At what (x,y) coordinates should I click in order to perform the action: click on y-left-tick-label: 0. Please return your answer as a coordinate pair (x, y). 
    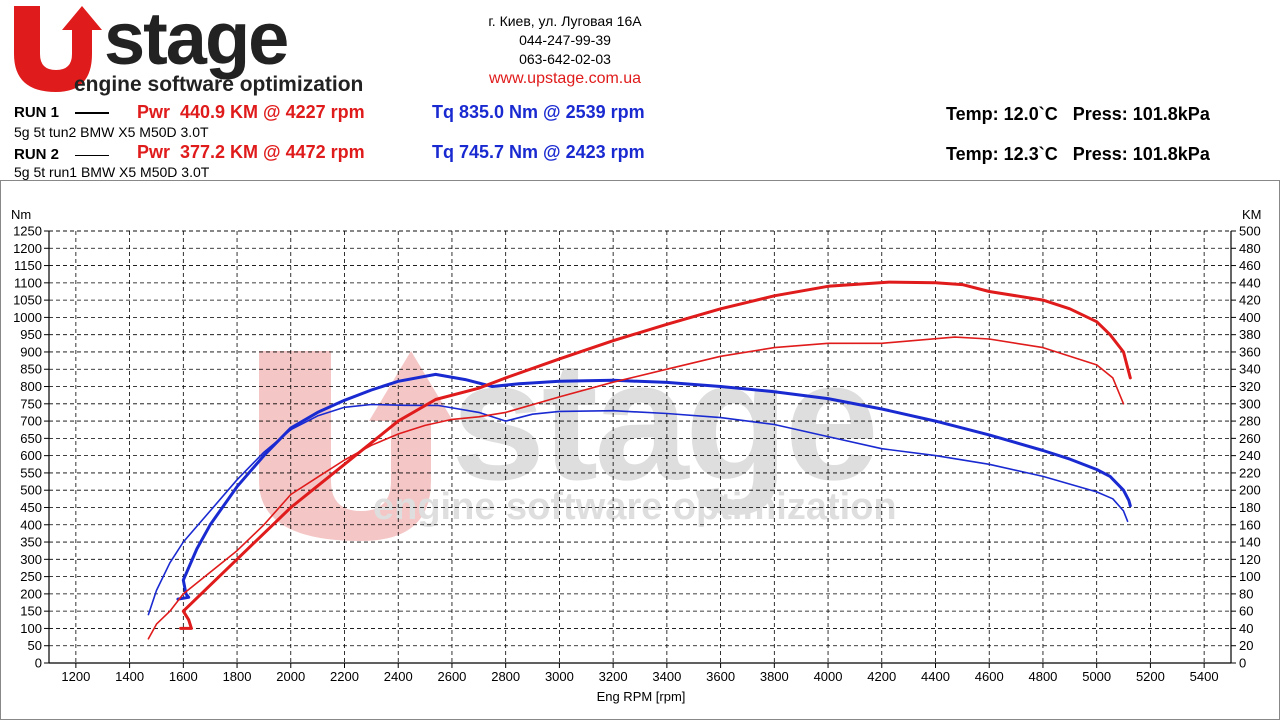
    Looking at the image, I should click on (38, 663).